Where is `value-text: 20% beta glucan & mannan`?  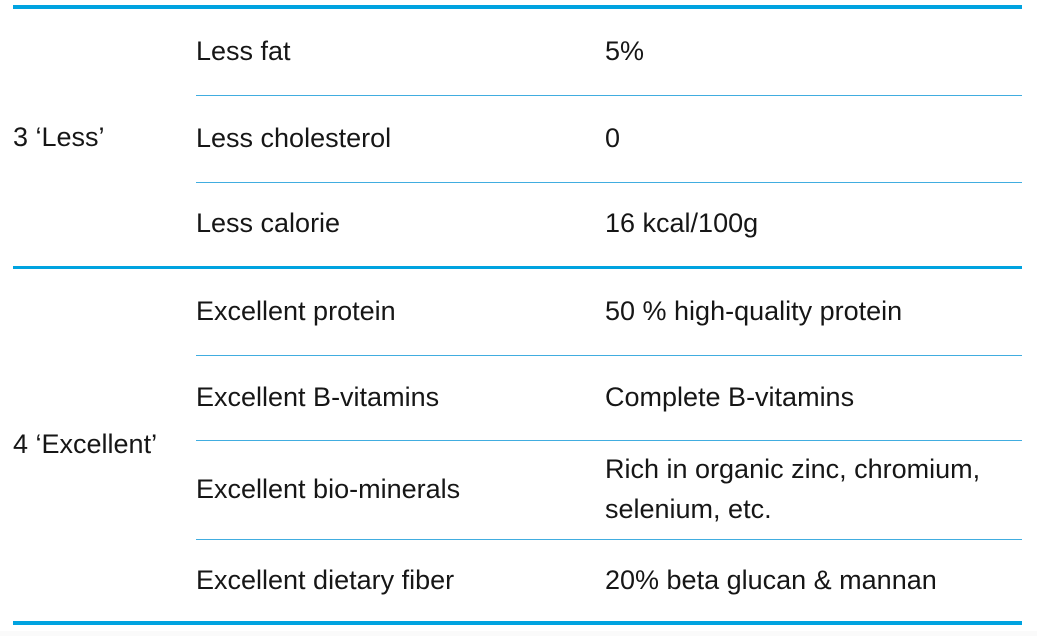 value-text: 20% beta glucan & mannan is located at coordinates (771, 579).